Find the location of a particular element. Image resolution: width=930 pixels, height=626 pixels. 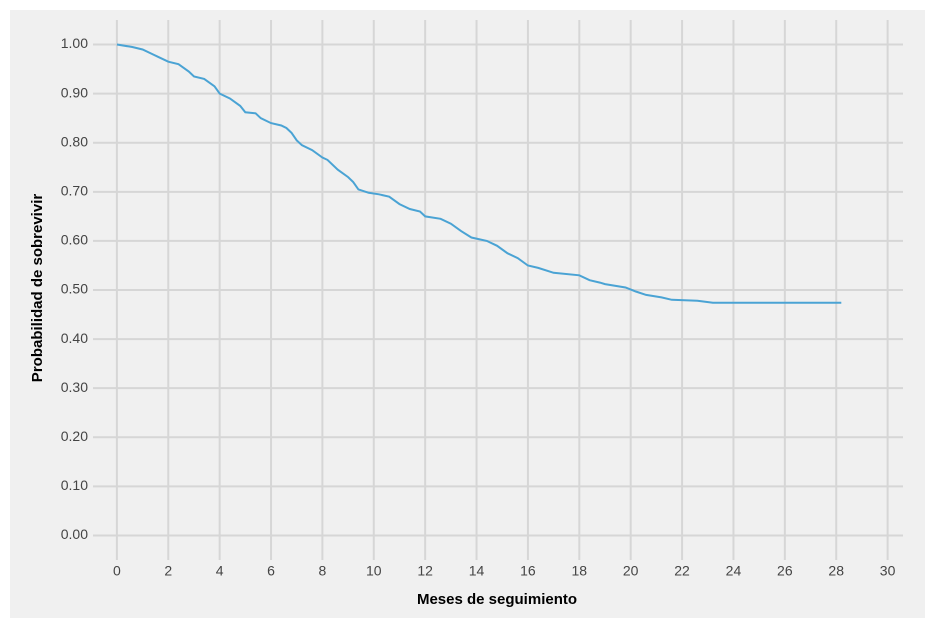

x-axis-label: Meses de seguimiento is located at coordinates (497, 599).